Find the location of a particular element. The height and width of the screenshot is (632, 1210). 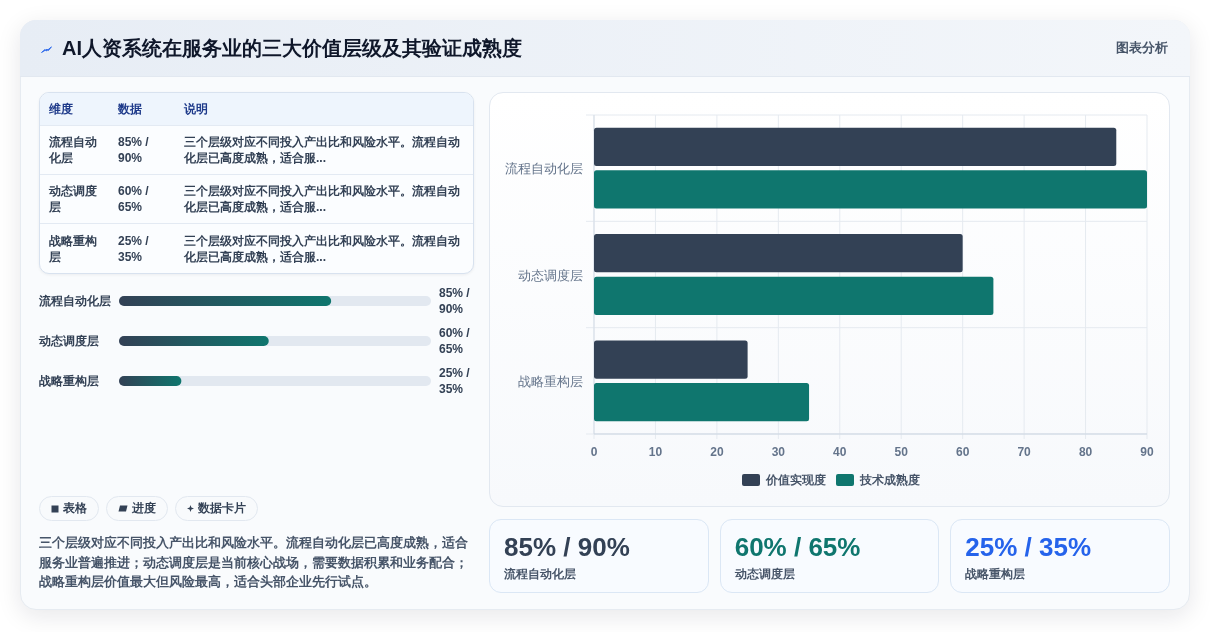

text: 说明 is located at coordinates (196, 109).